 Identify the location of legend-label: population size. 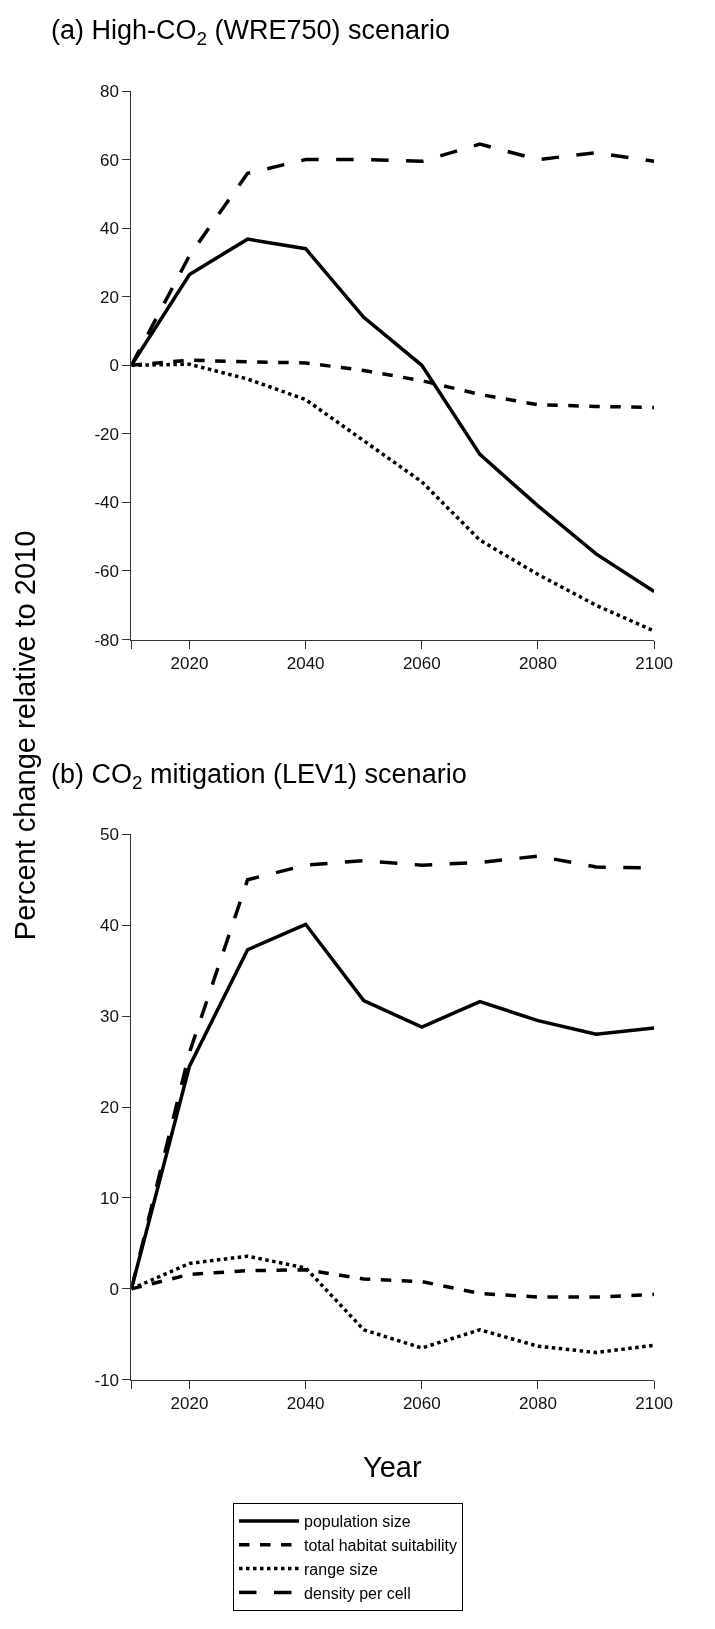
(357, 1522).